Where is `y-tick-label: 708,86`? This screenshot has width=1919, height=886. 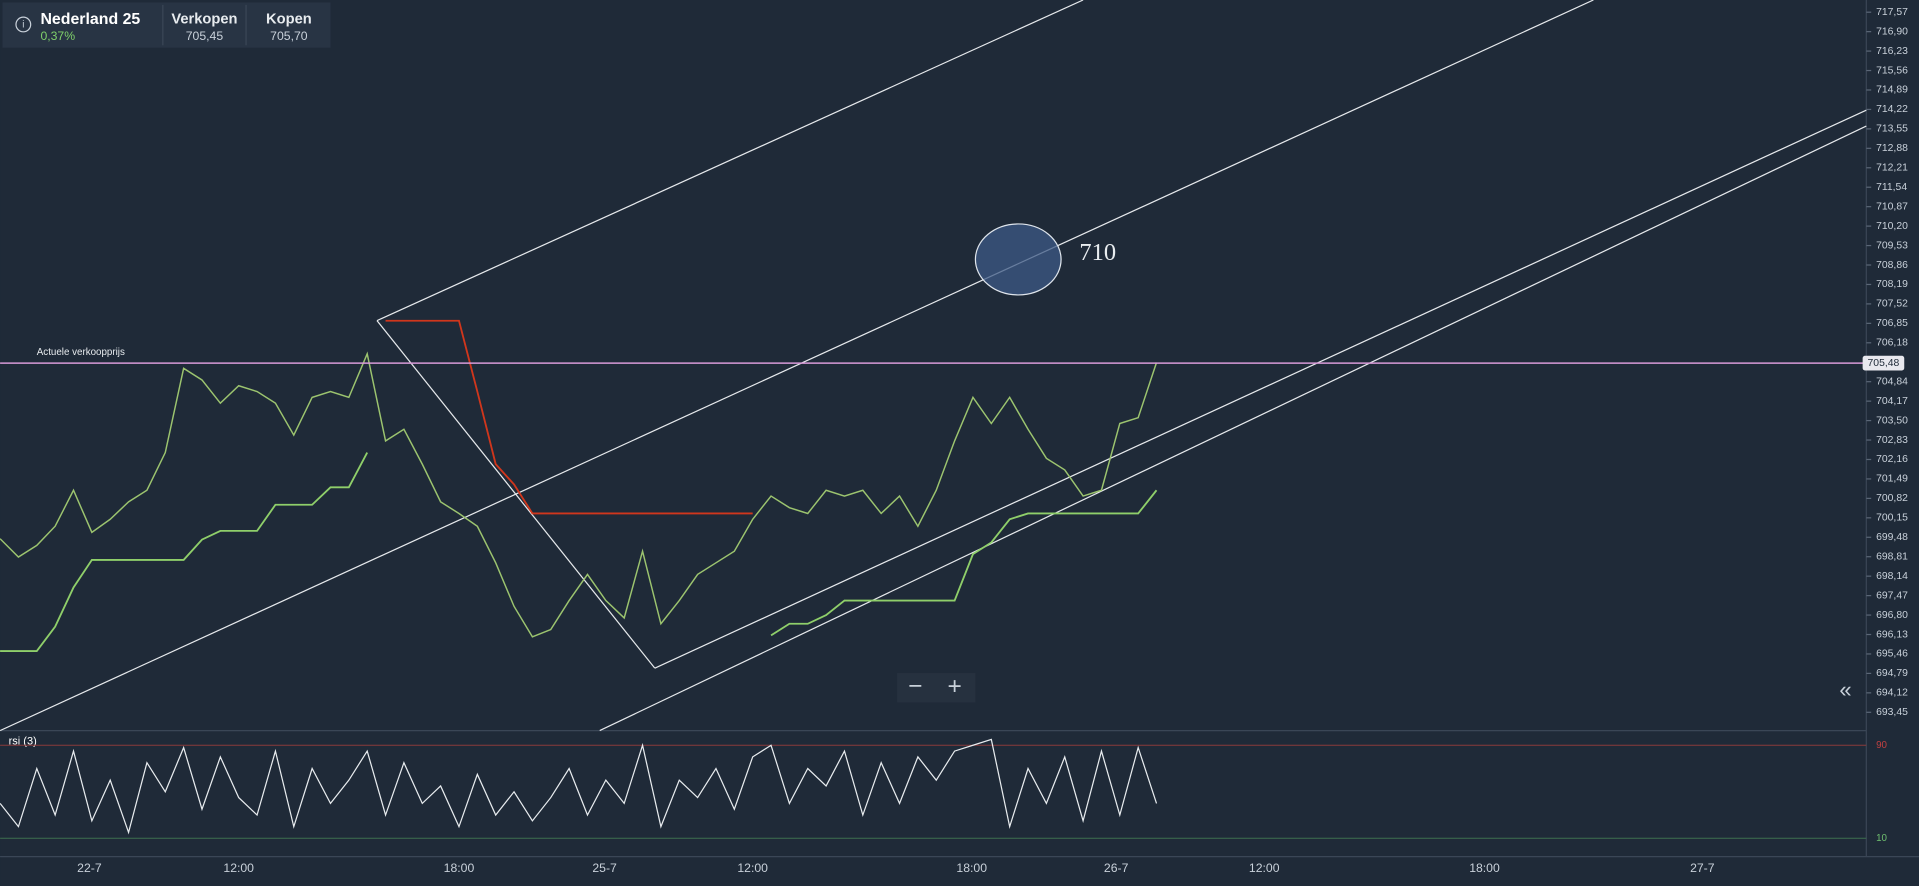 y-tick-label: 708,86 is located at coordinates (1892, 265).